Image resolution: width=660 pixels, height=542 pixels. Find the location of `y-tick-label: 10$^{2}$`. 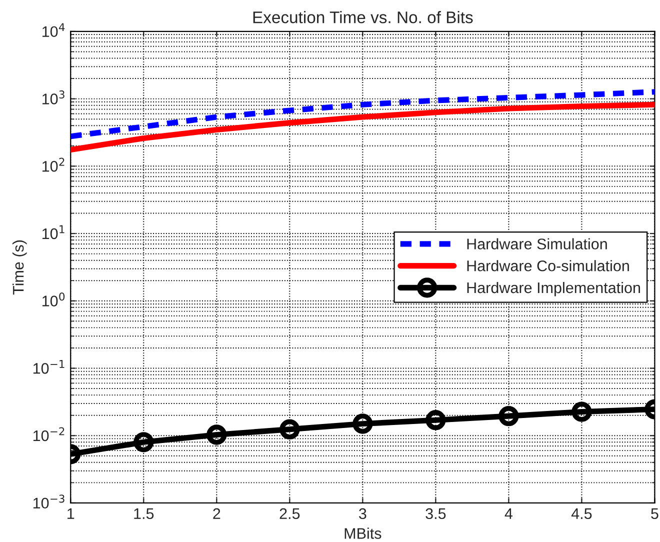

y-tick-label: 10$^{2}$ is located at coordinates (53, 165).